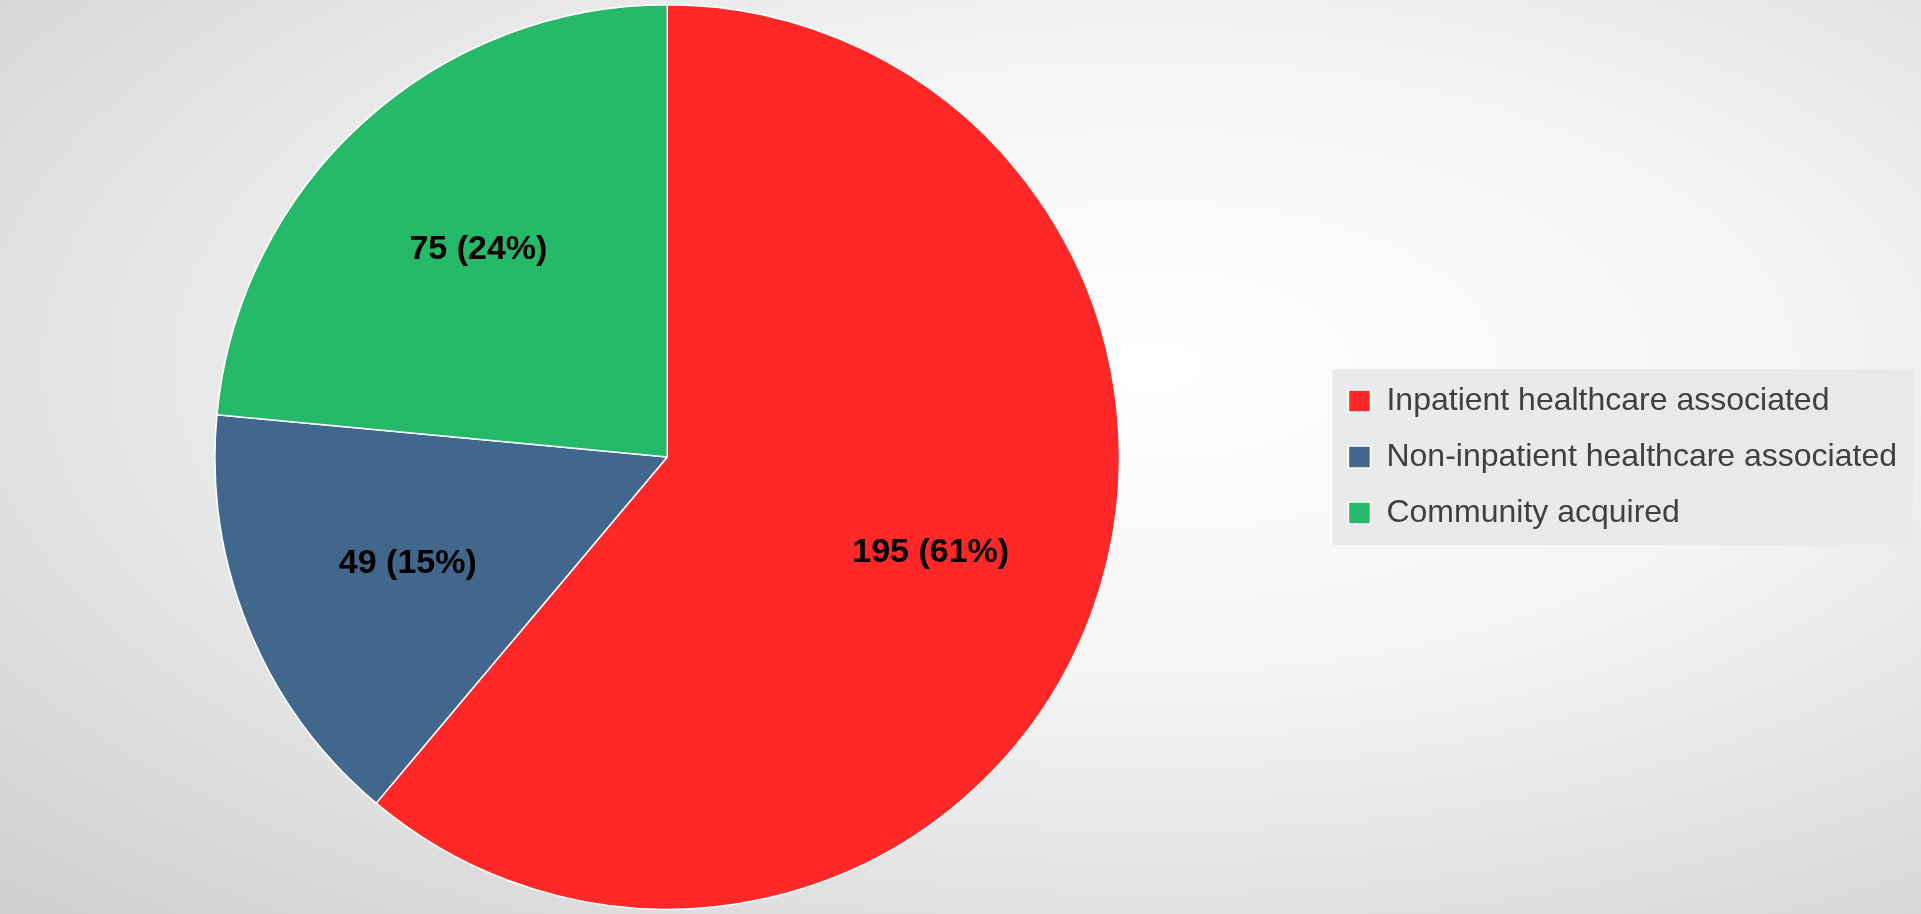 This screenshot has width=1921, height=914. What do you see at coordinates (1641, 454) in the screenshot?
I see `legend-label: Non-inpatient healthcare associated` at bounding box center [1641, 454].